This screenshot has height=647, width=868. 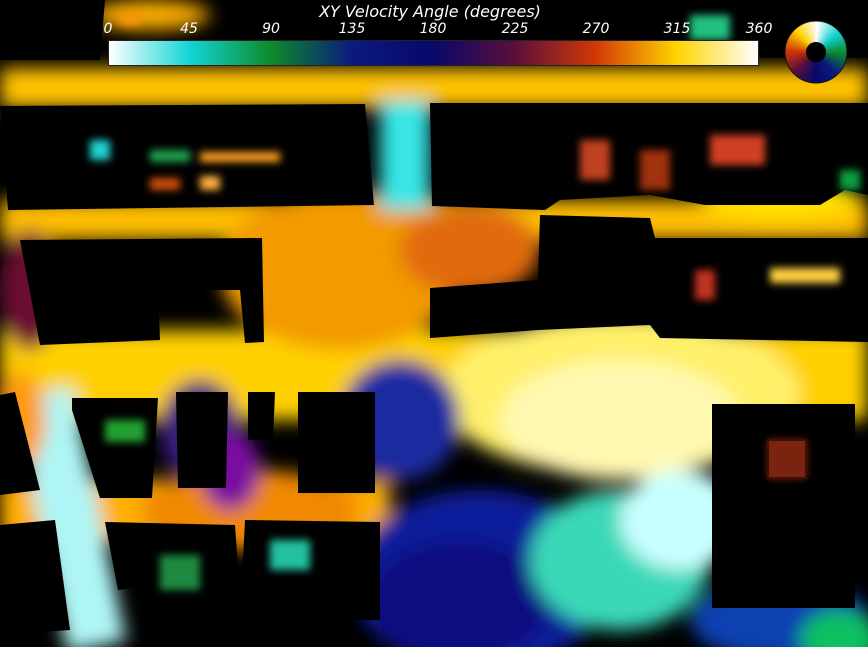 What do you see at coordinates (108, 29) in the screenshot?
I see `tick-label-0: 0` at bounding box center [108, 29].